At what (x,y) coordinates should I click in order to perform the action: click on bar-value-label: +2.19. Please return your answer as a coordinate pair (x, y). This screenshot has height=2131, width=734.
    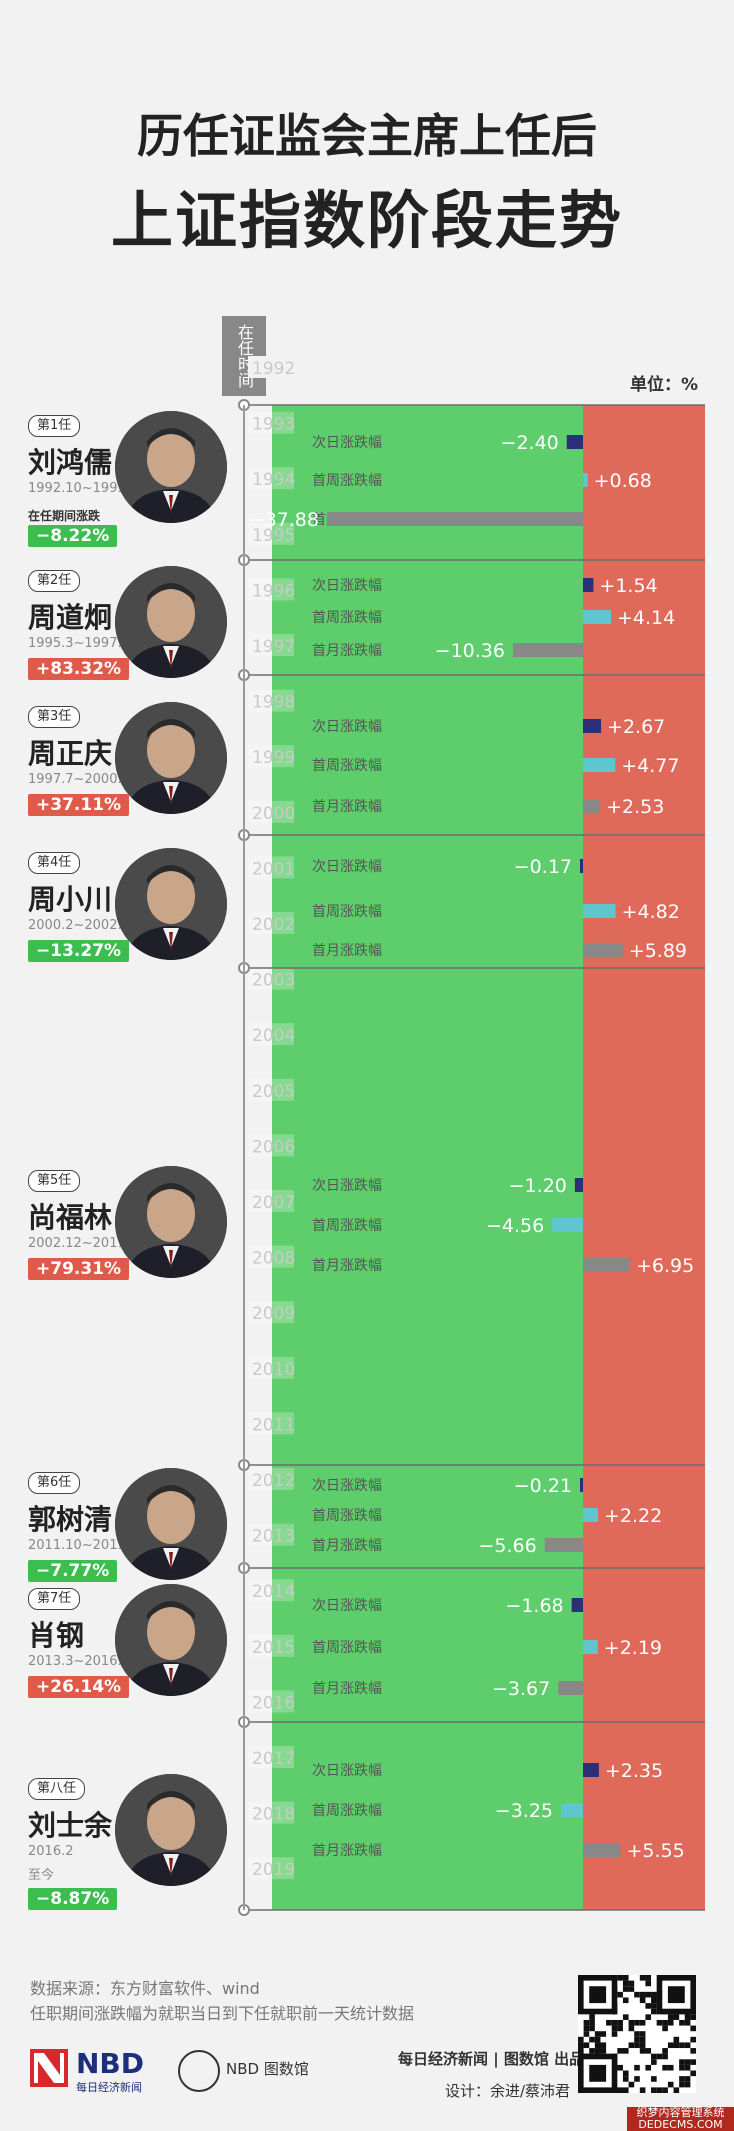
    Looking at the image, I should click on (633, 1648).